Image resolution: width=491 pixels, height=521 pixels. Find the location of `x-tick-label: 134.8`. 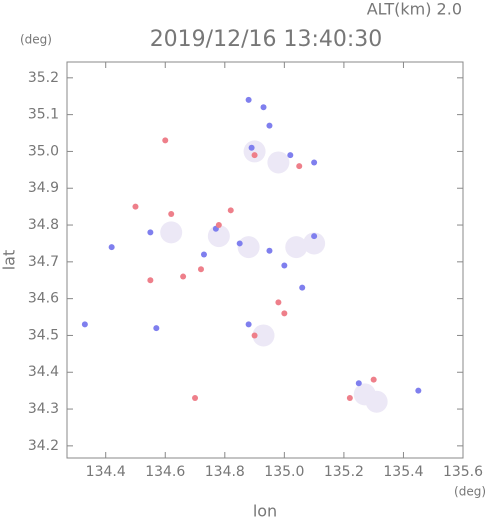

x-tick-label: 134.8 is located at coordinates (225, 472).